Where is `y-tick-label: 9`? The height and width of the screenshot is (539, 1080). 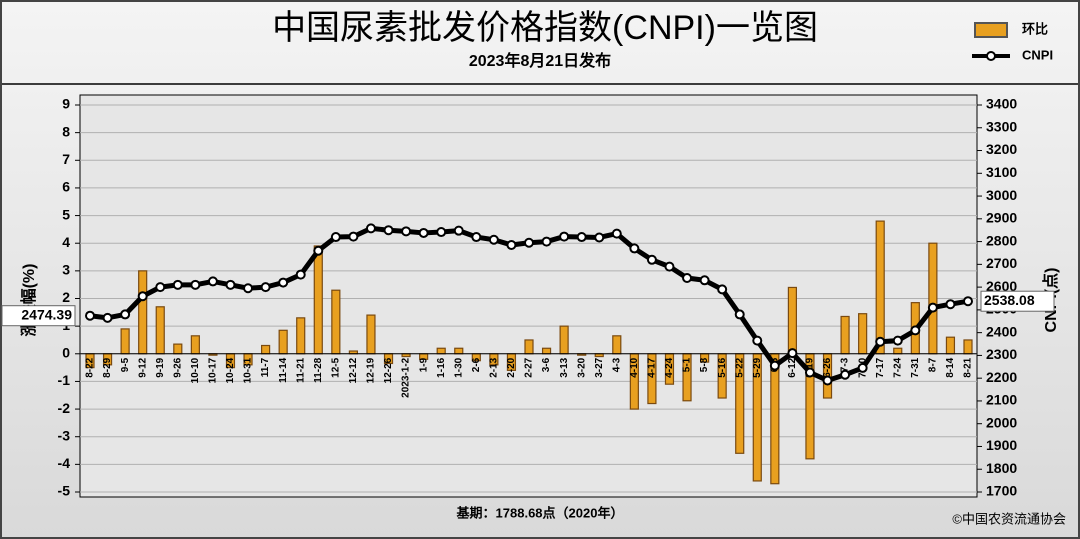
y-tick-label: 9 is located at coordinates (66, 104).